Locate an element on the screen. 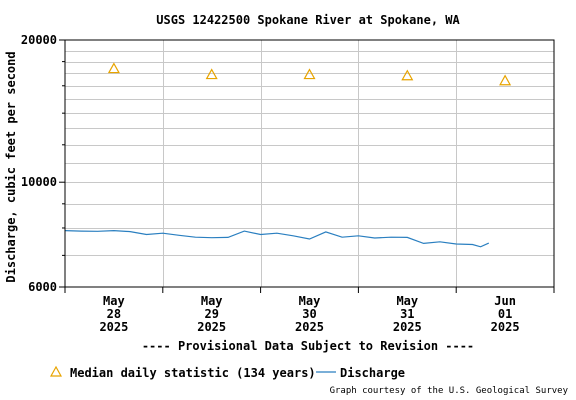 The width and height of the screenshot is (576, 400). y-tick-label: 10000 is located at coordinates (39, 182).